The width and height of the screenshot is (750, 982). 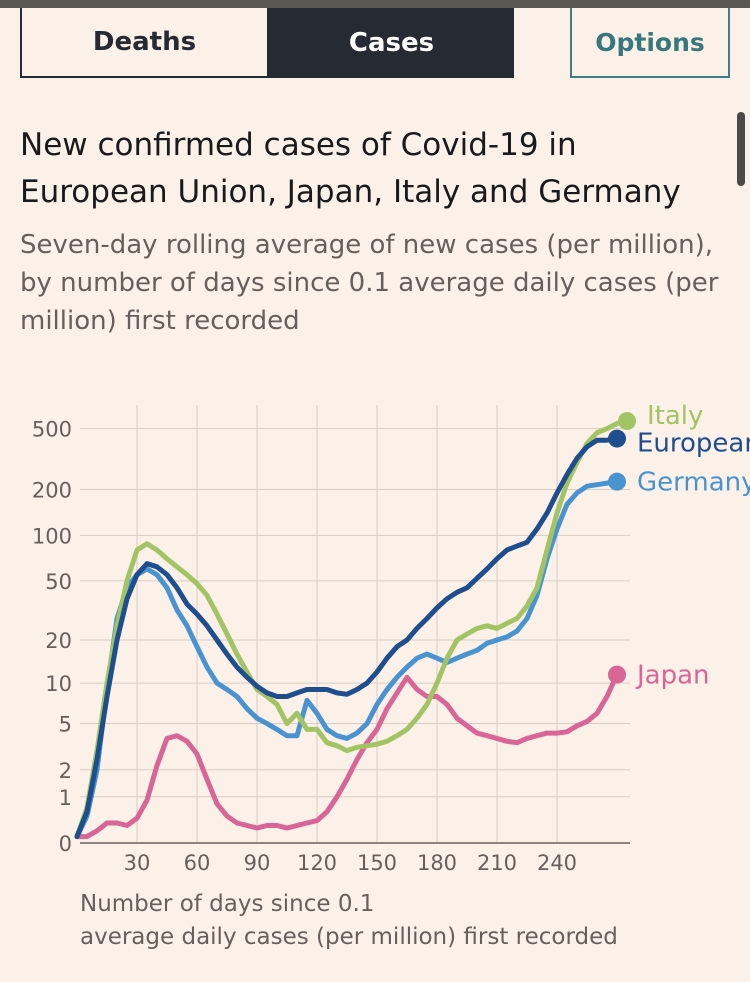 What do you see at coordinates (317, 863) in the screenshot?
I see `x-tick-label-120: 120` at bounding box center [317, 863].